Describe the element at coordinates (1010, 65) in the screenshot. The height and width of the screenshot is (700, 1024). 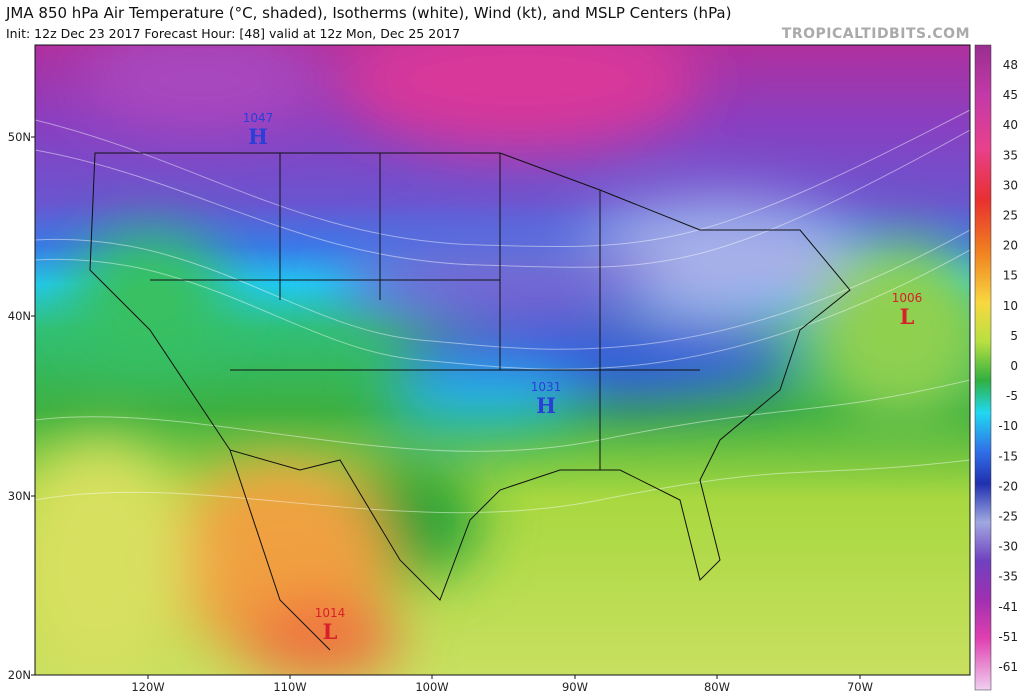
I see `colorbar-label: 48` at that location.